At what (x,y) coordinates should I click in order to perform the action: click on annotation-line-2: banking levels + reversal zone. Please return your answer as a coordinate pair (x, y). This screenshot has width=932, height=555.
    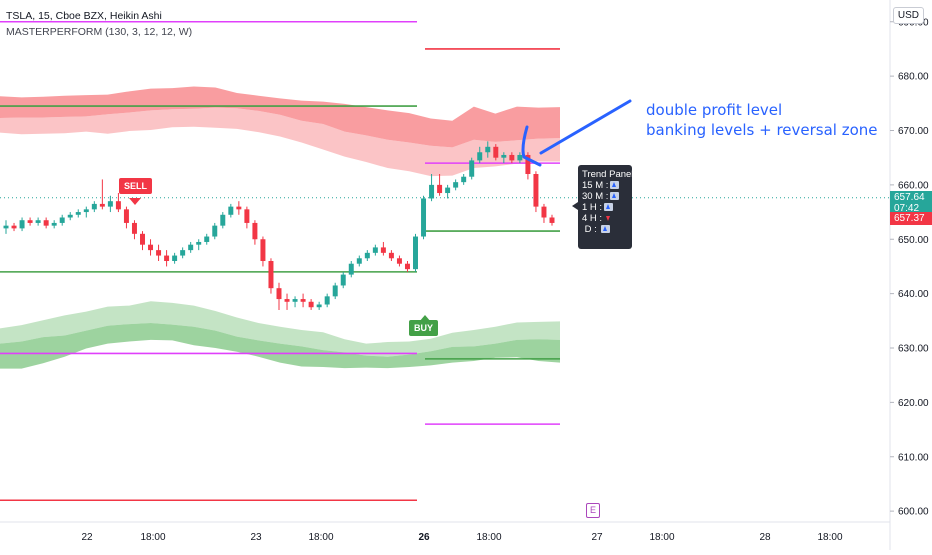
    Looking at the image, I should click on (762, 130).